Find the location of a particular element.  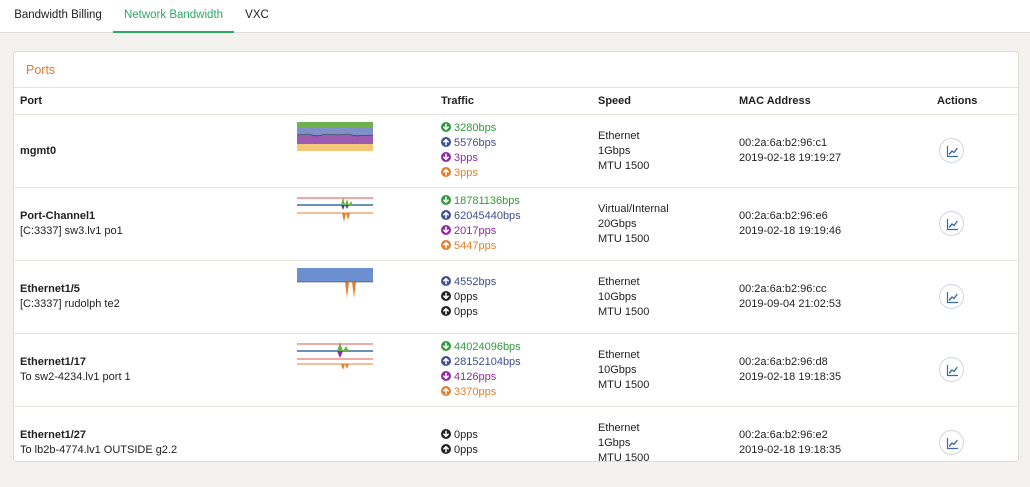

mac-cell: 00:2a:6a:b2:96:d8 2019-02-18 19:18:35 is located at coordinates (790, 370).